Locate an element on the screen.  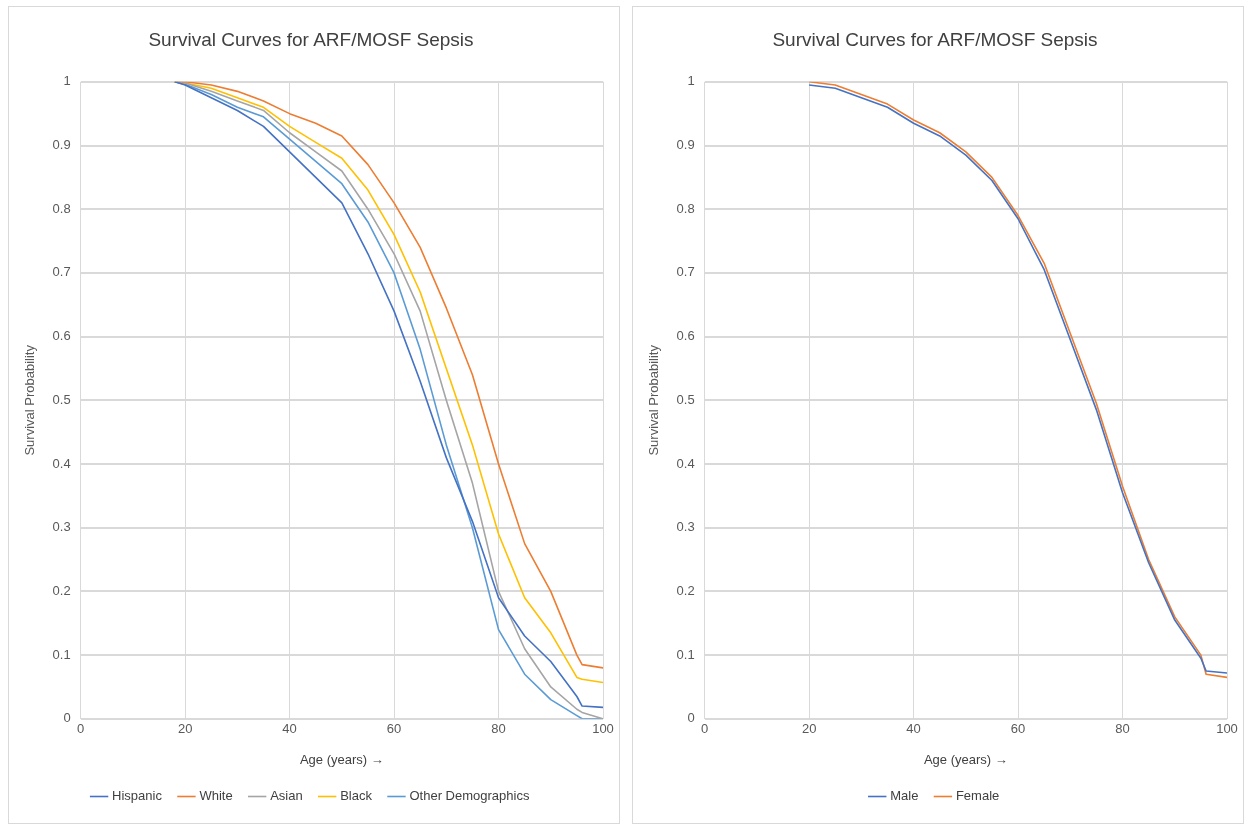
legend-label: Male is located at coordinates (904, 796).